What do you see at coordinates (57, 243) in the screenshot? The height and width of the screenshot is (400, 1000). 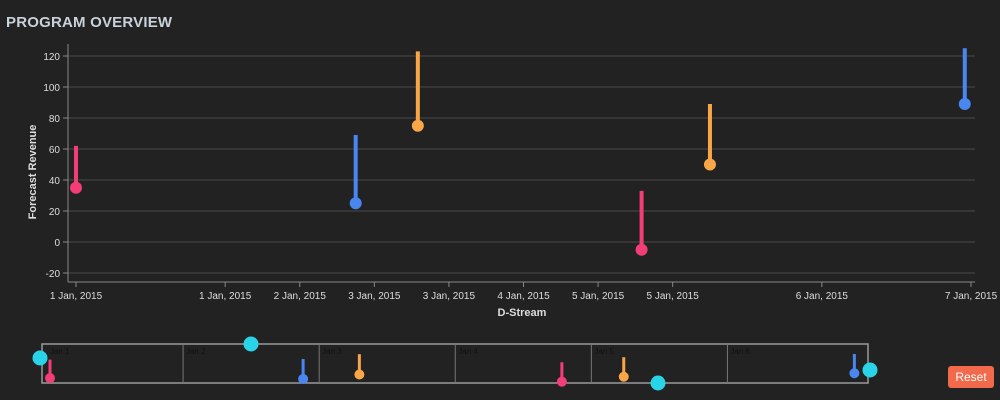 I see `y-tick-label: 0` at bounding box center [57, 243].